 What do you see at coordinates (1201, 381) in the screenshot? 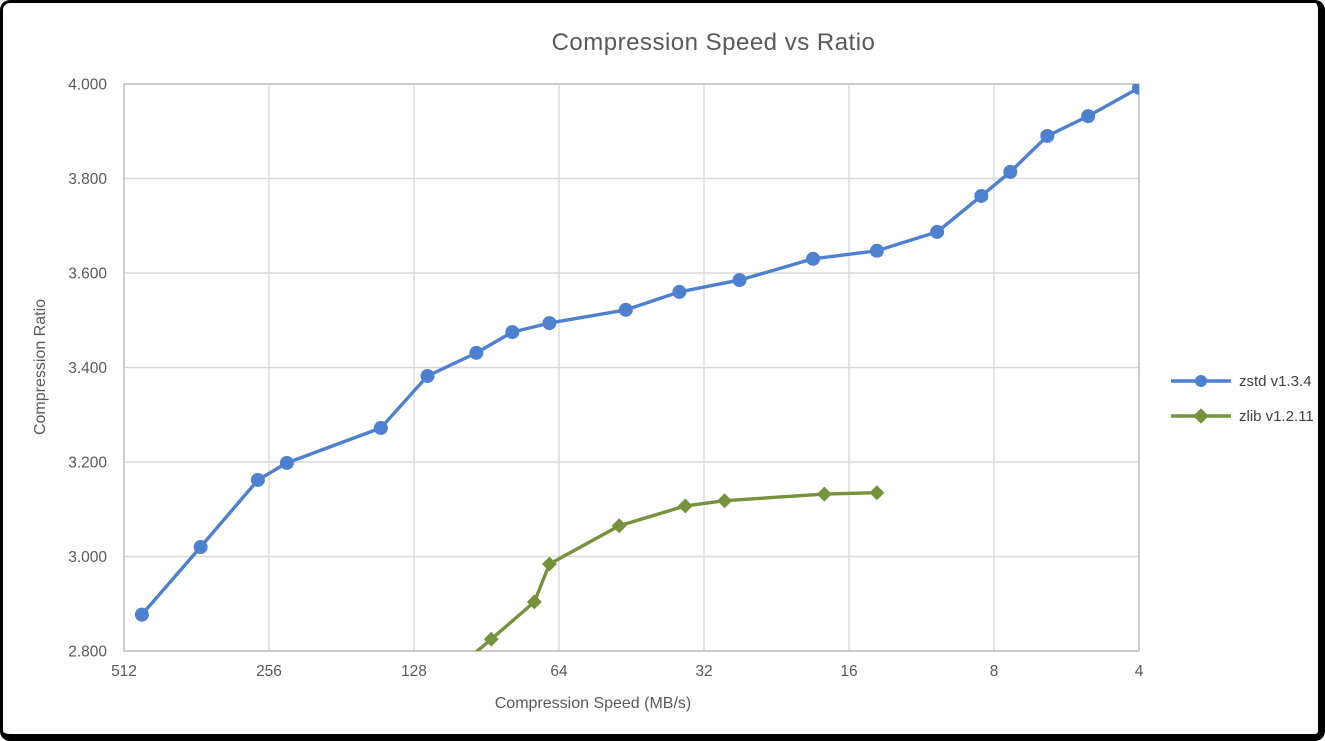
I see `legend-marker-zstd-icon` at bounding box center [1201, 381].